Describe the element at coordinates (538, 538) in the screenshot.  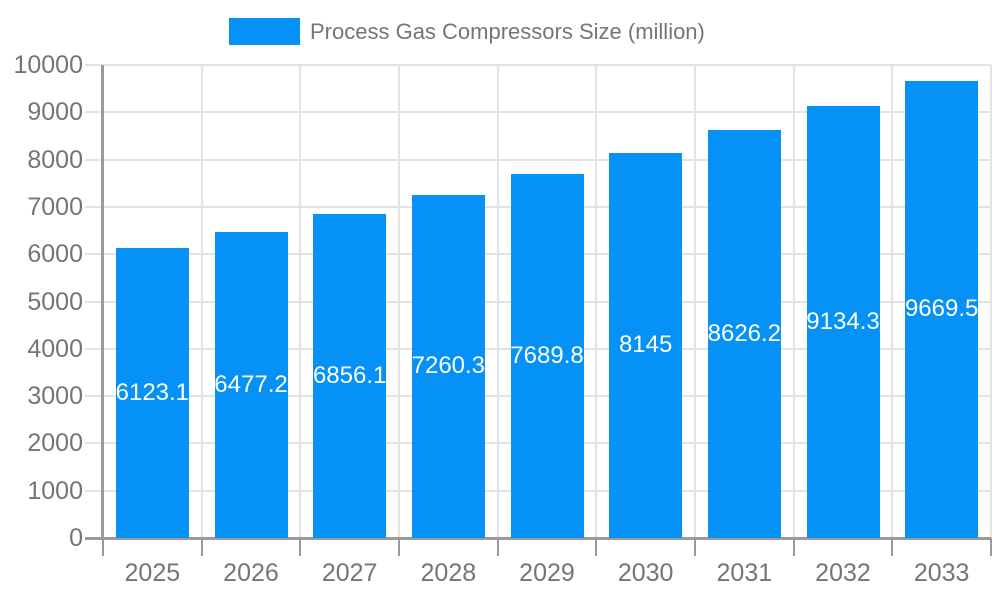
I see `x-axis-line` at that location.